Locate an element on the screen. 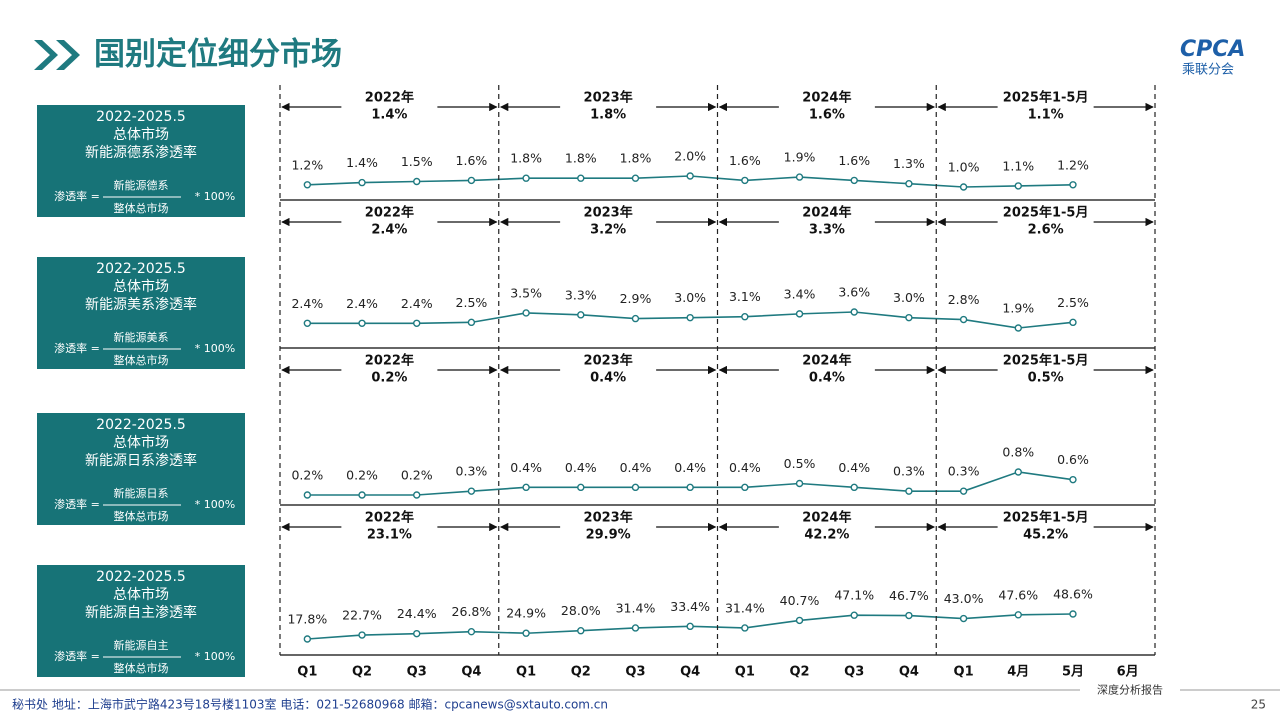 The height and width of the screenshot is (722, 1280). data-label: 1.0% is located at coordinates (964, 167).